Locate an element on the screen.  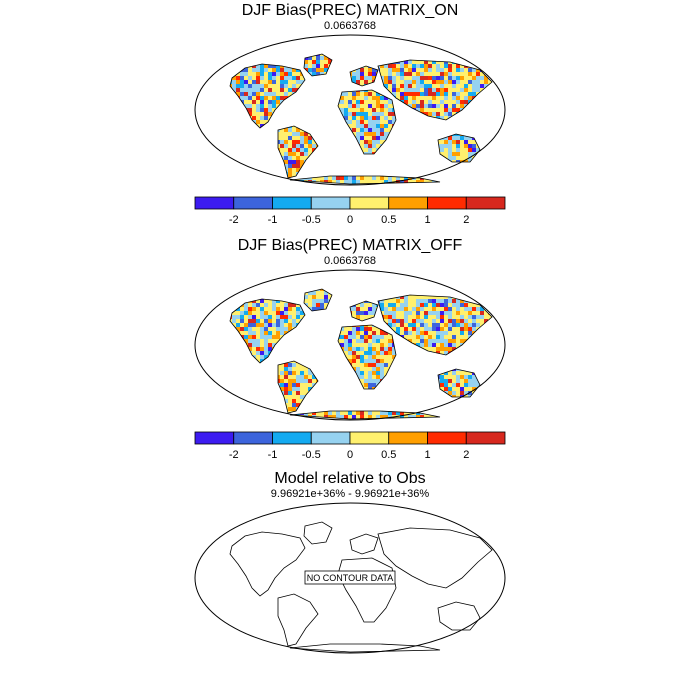
no-contour-data-label: NO CONTOUR DATA is located at coordinates (350, 578).